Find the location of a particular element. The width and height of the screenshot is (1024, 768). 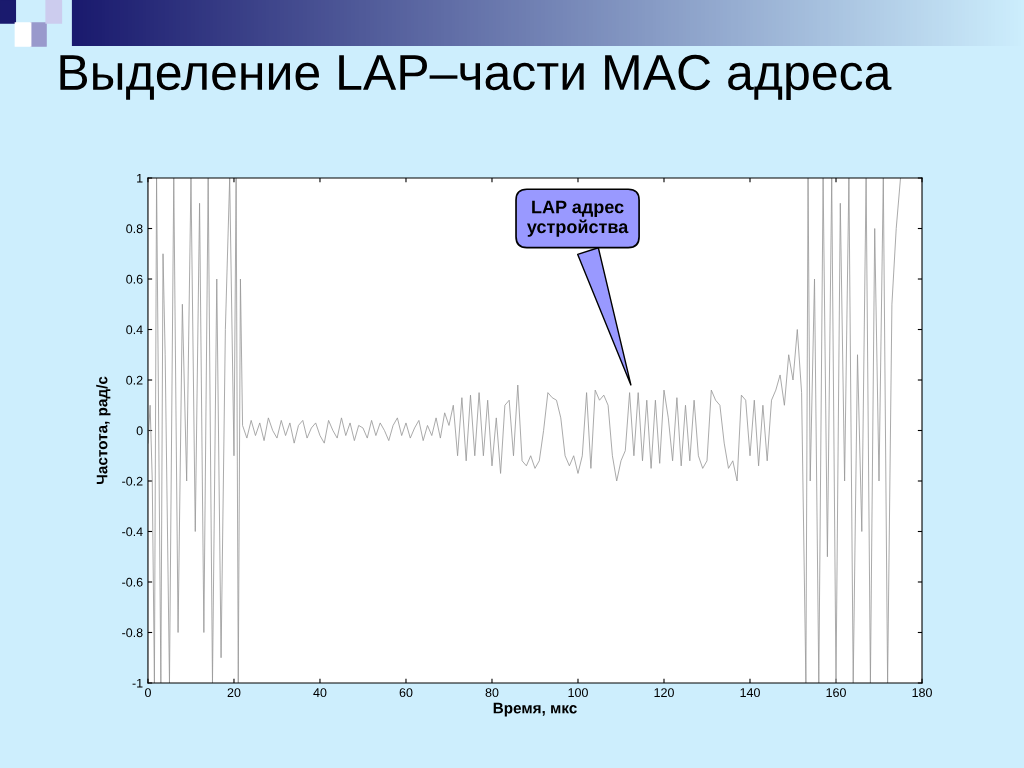

y-tick-label: -0.4 is located at coordinates (132, 532).